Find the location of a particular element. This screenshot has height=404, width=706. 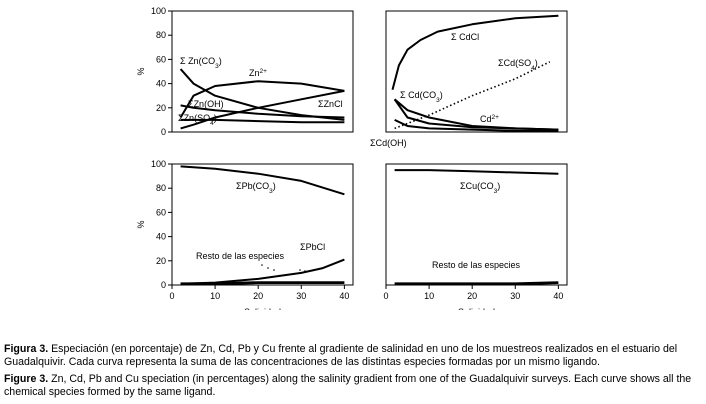

copper-series-label-part: 3 is located at coordinates (496, 191).